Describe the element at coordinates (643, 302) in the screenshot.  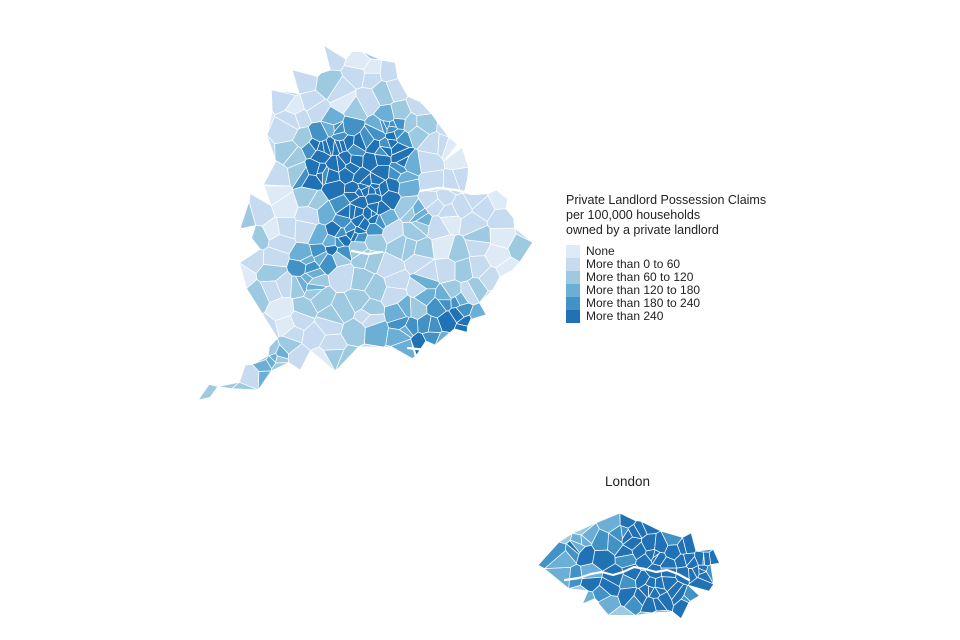
I see `legend-label: More than 180 to 240` at that location.